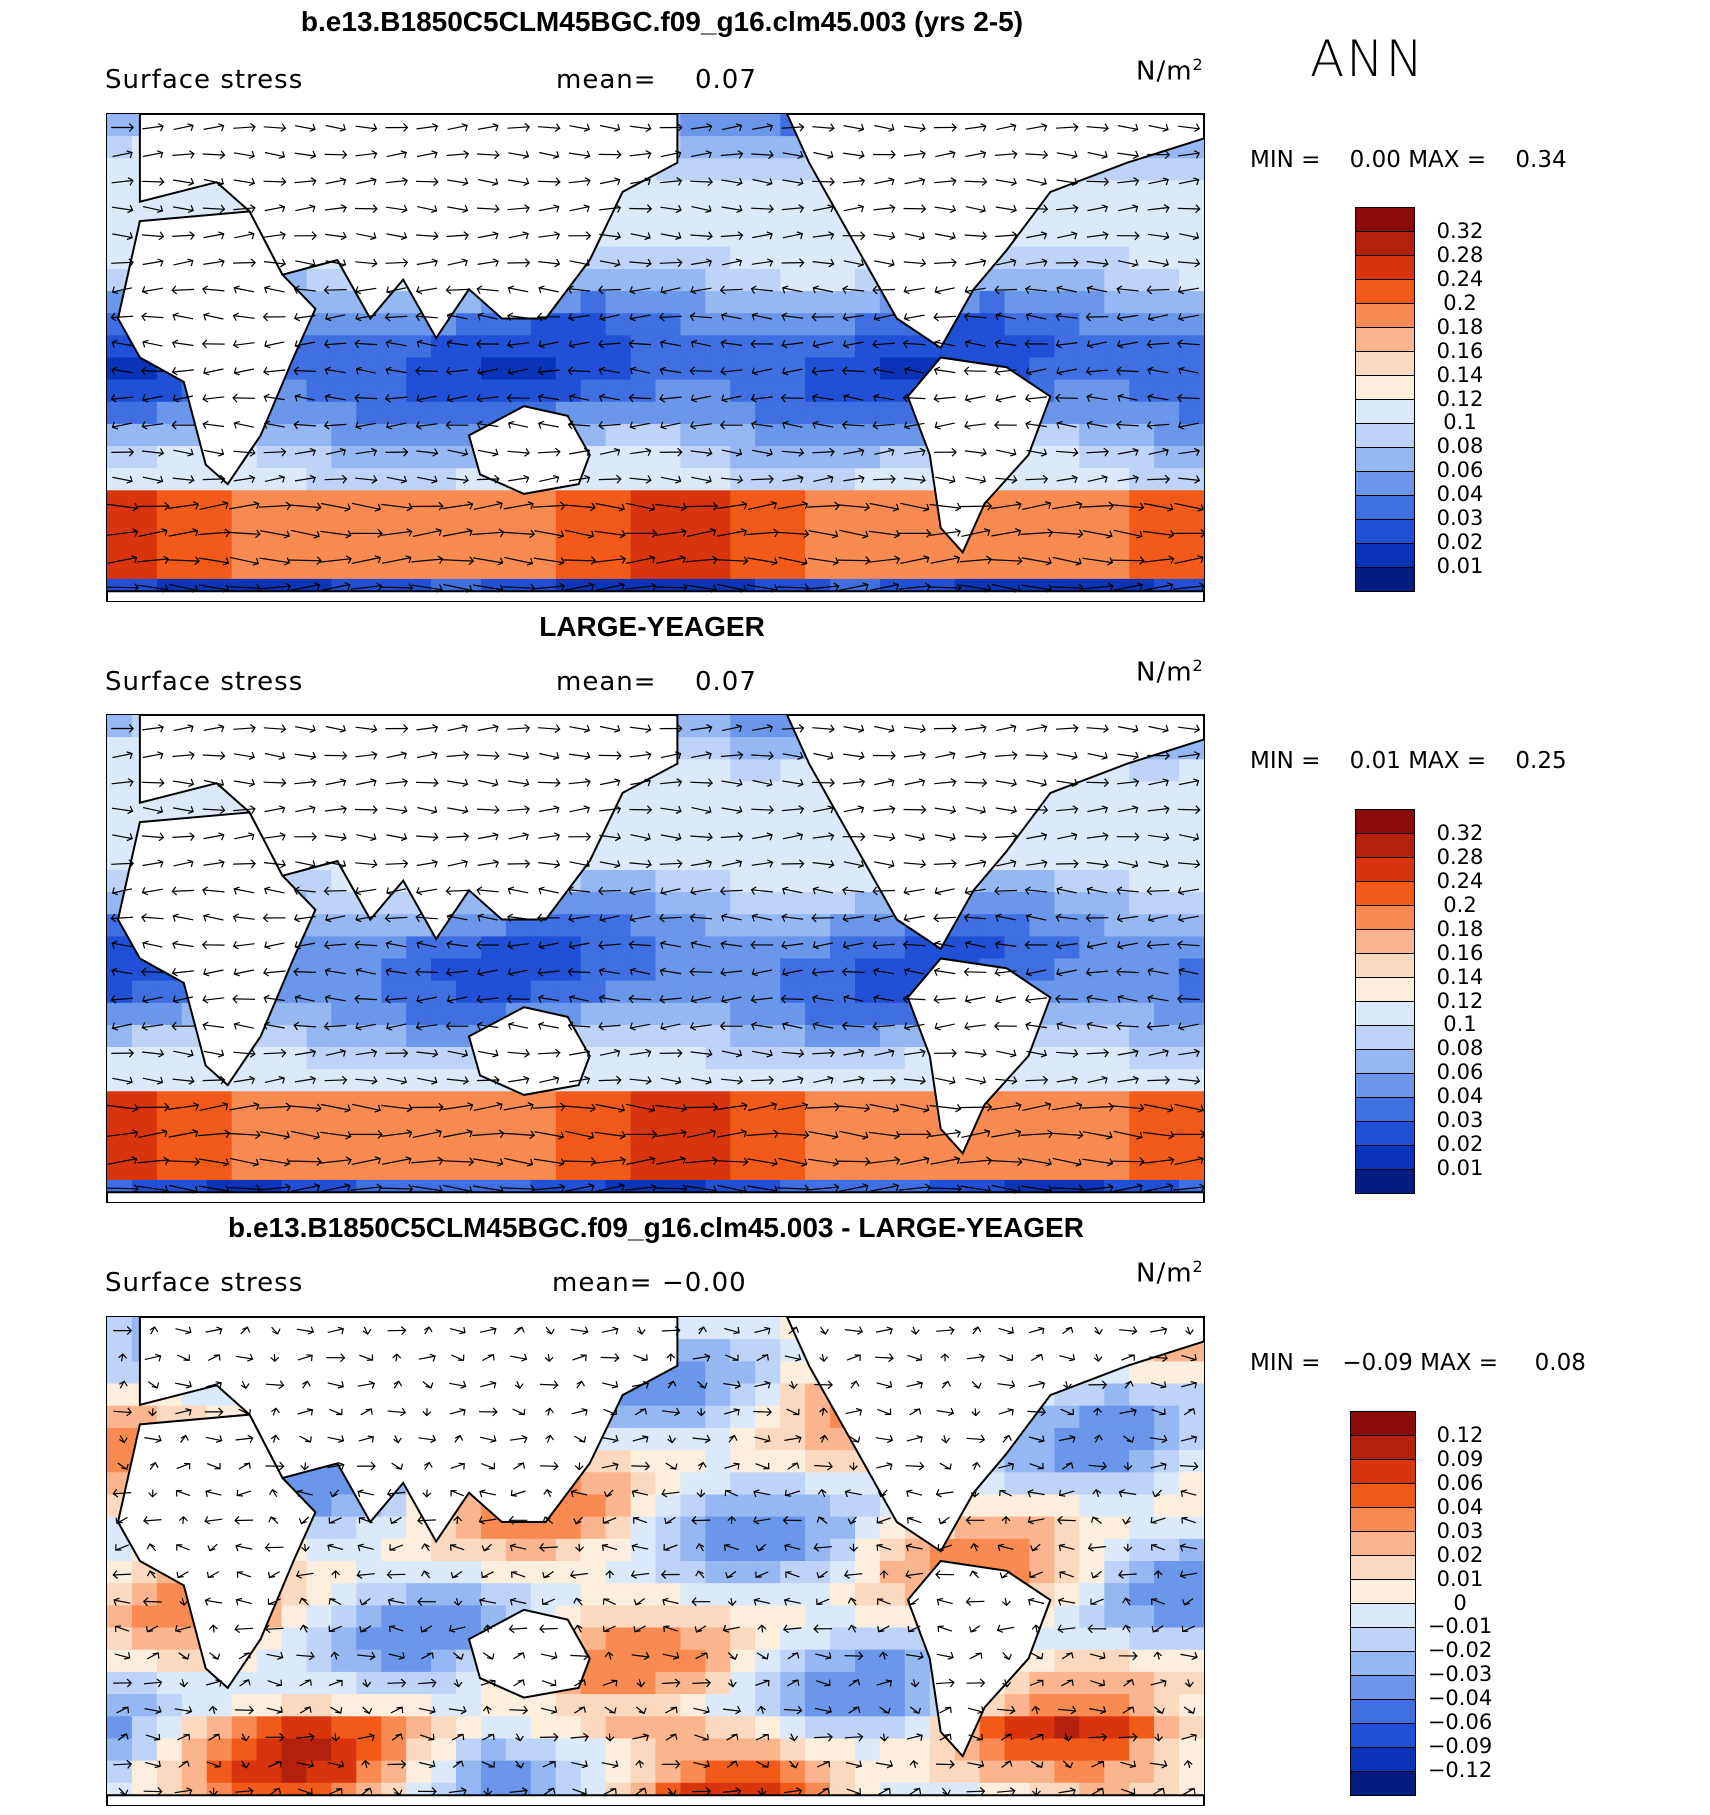 Image resolution: width=1710 pixels, height=1815 pixels. Describe the element at coordinates (1164, 1273) in the screenshot. I see `panel-3-units-text: N/m` at that location.